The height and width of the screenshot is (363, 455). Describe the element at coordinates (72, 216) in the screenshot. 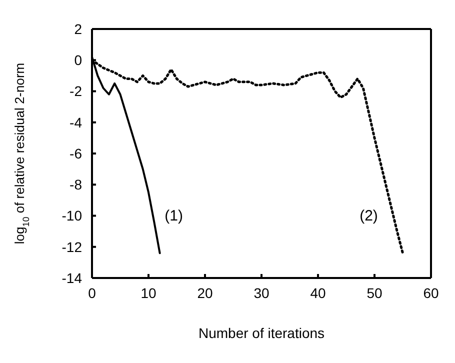

I see `y-tick-label: -10` at that location.